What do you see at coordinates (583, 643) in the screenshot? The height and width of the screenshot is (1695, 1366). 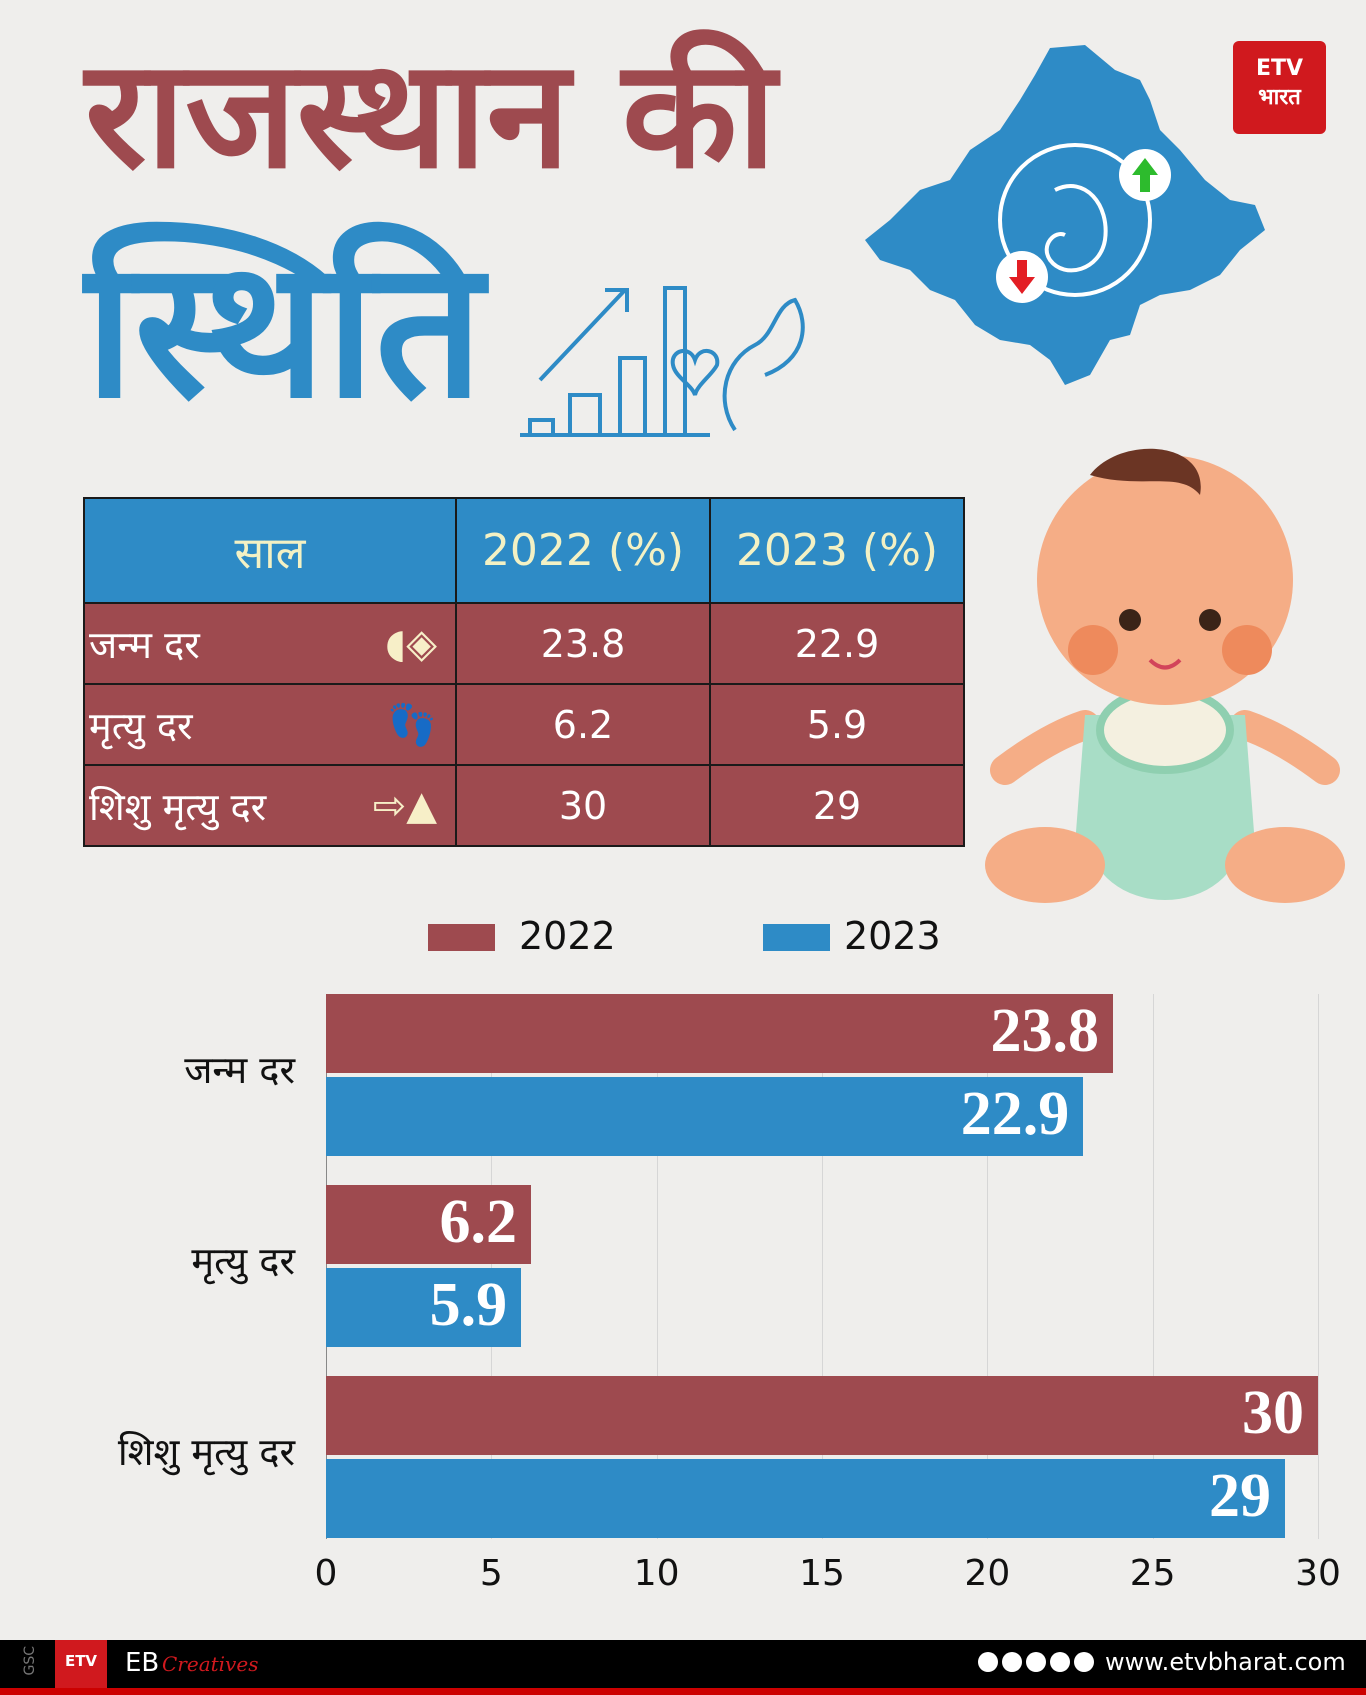 I see `cell-2022: 23.8` at bounding box center [583, 643].